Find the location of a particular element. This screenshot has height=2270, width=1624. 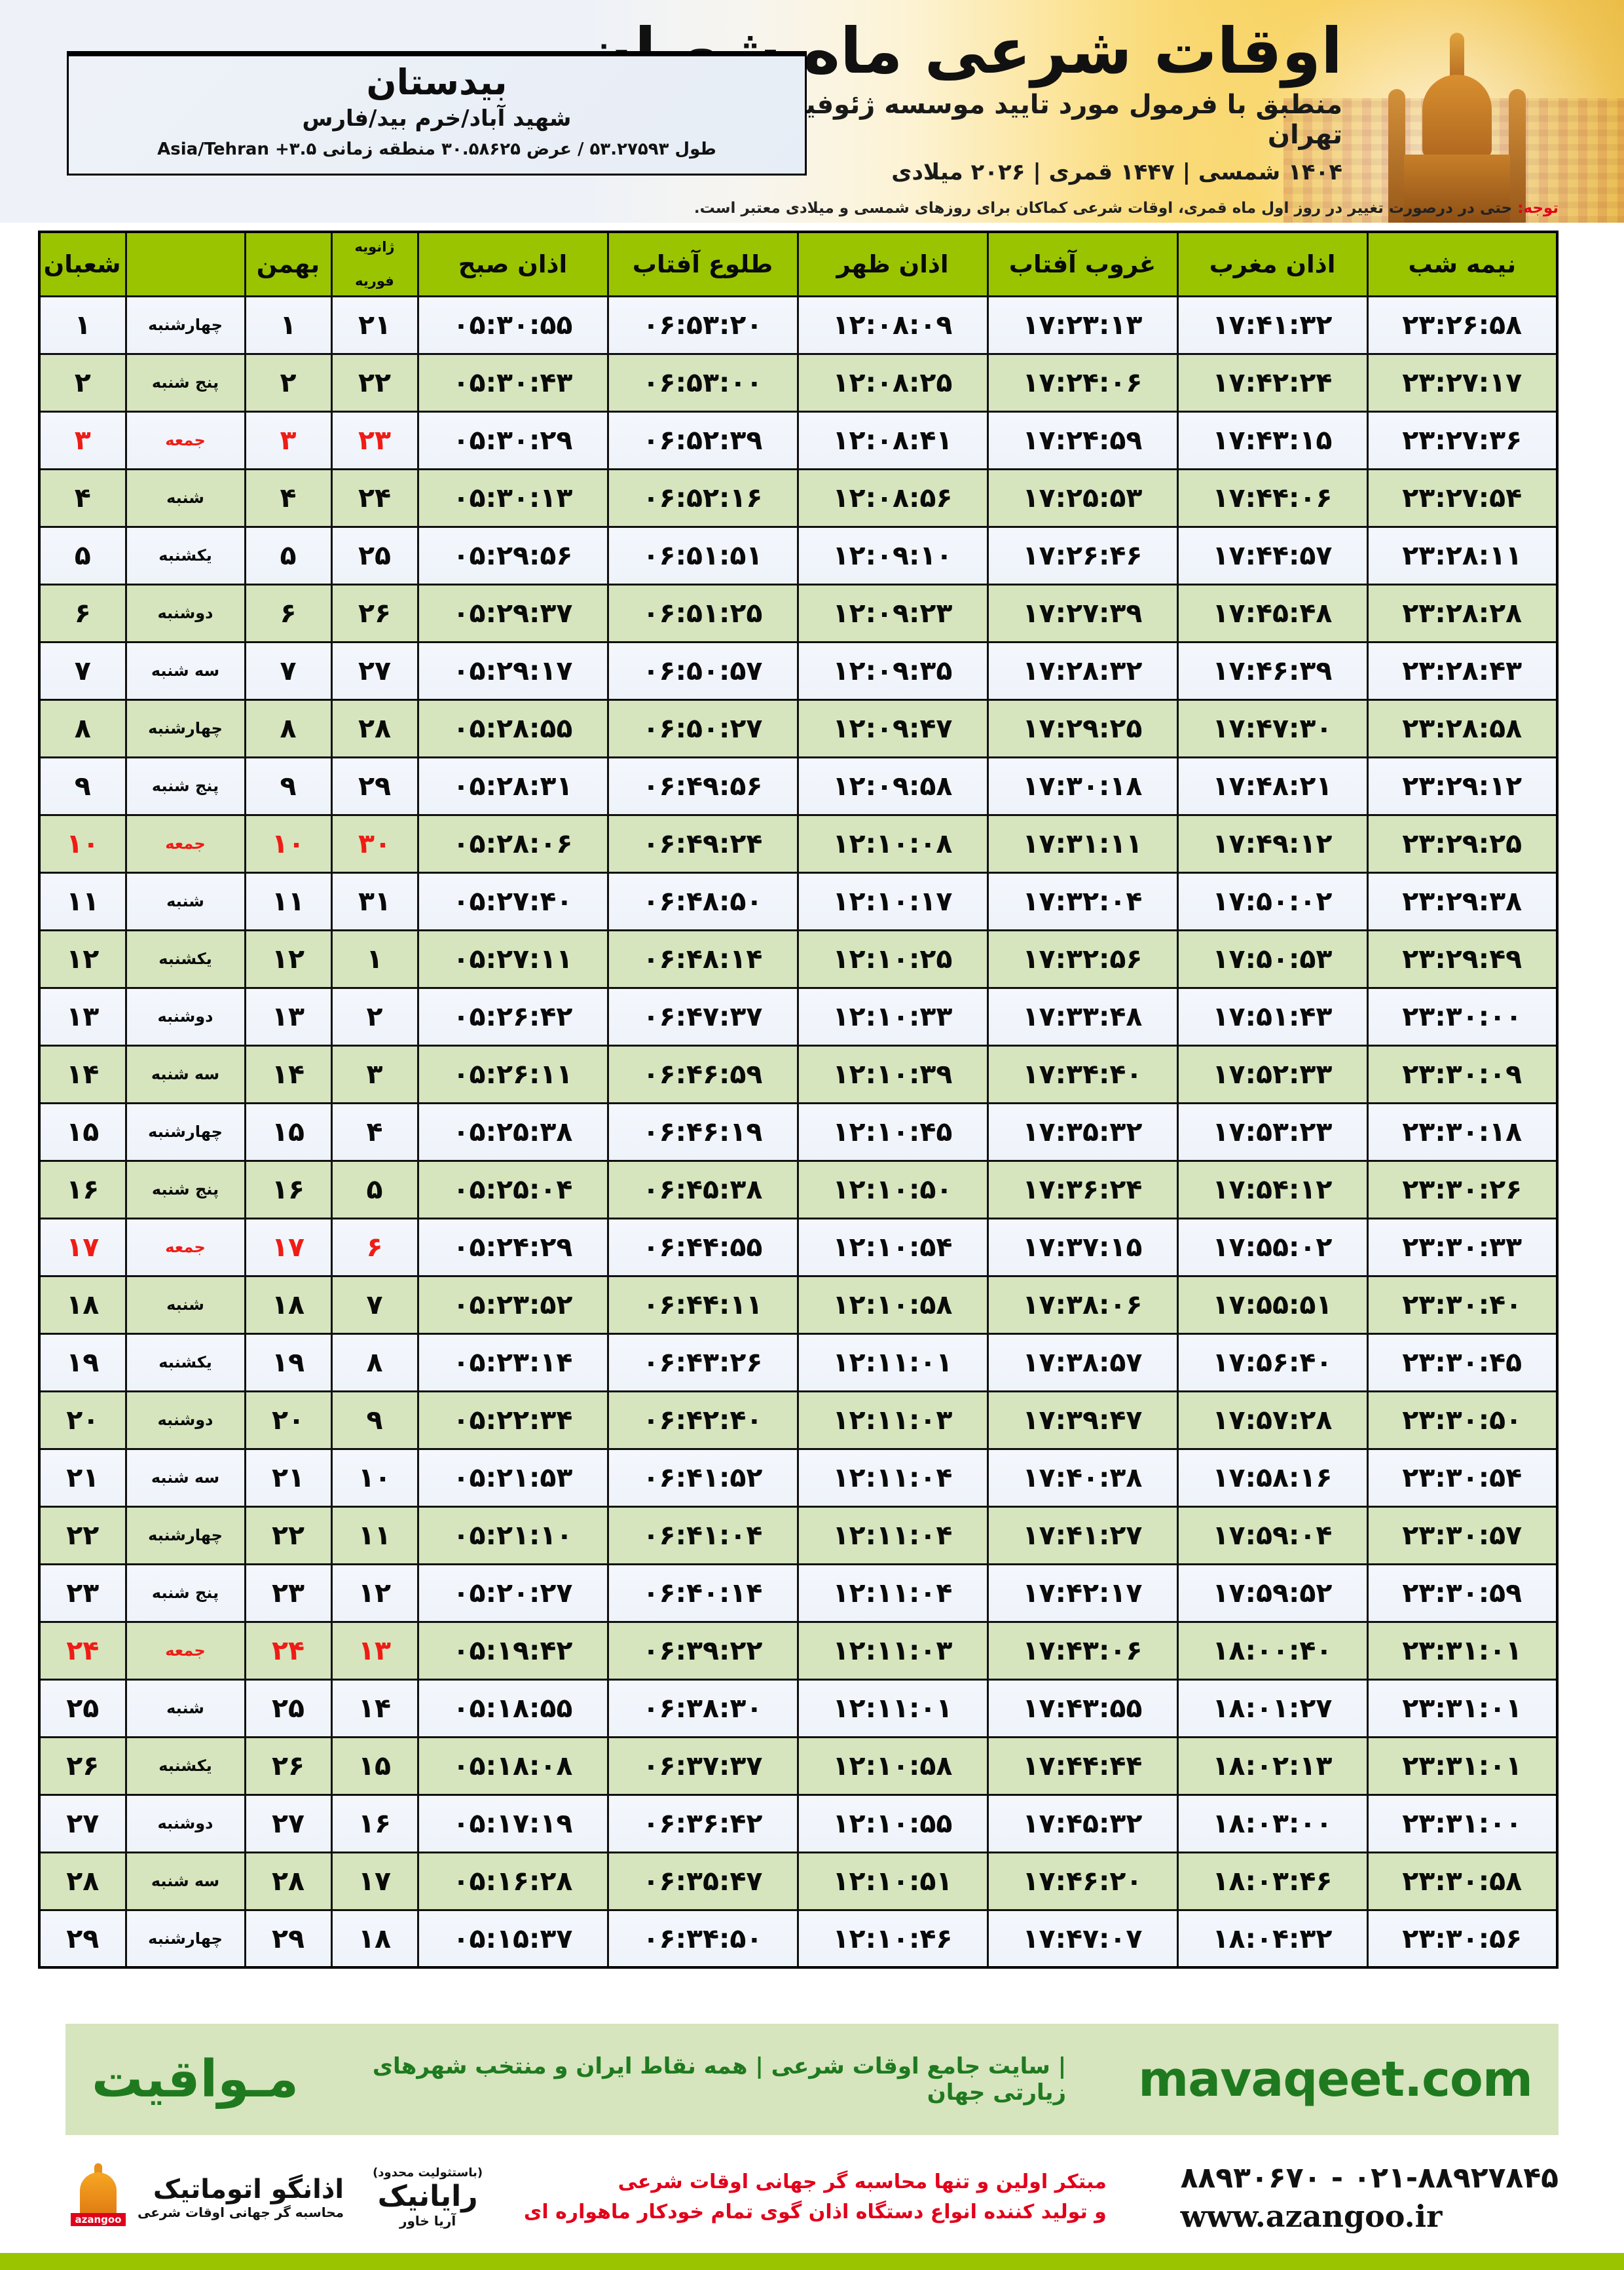

column-header-fajr: اذان صبح is located at coordinates (513, 264).